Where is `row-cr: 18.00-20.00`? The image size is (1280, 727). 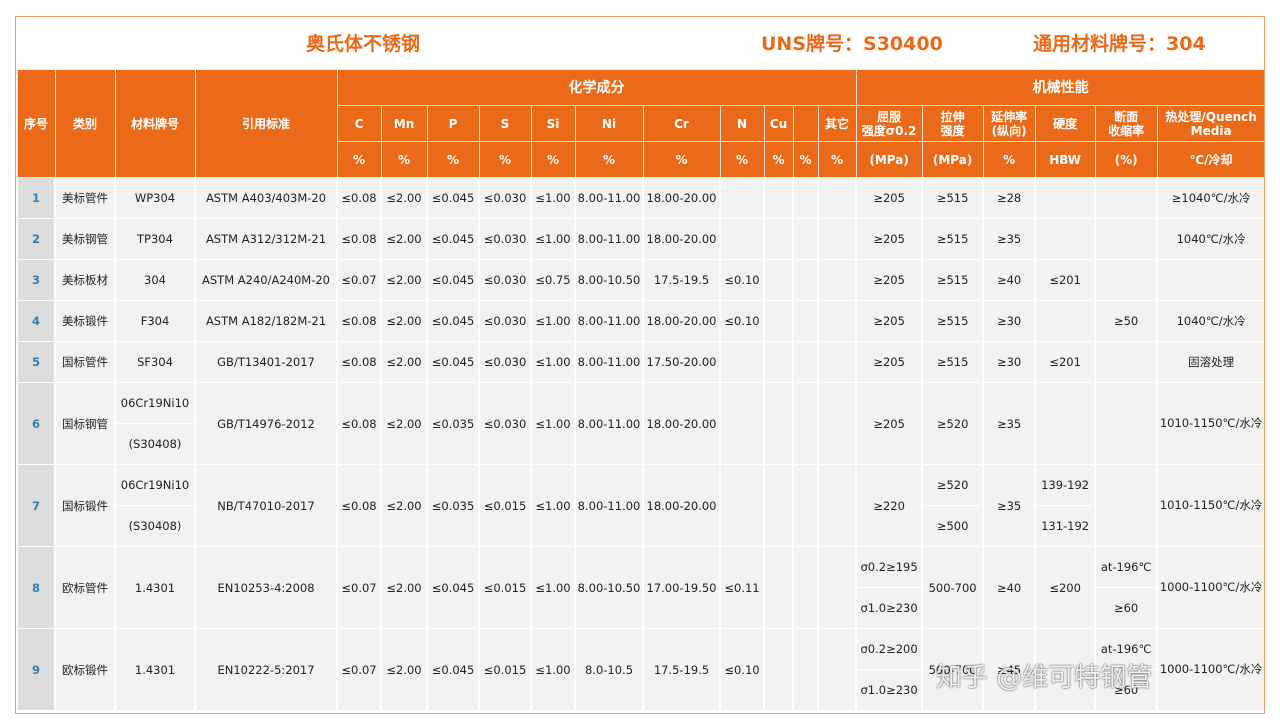 row-cr: 18.00-20.00 is located at coordinates (681, 239).